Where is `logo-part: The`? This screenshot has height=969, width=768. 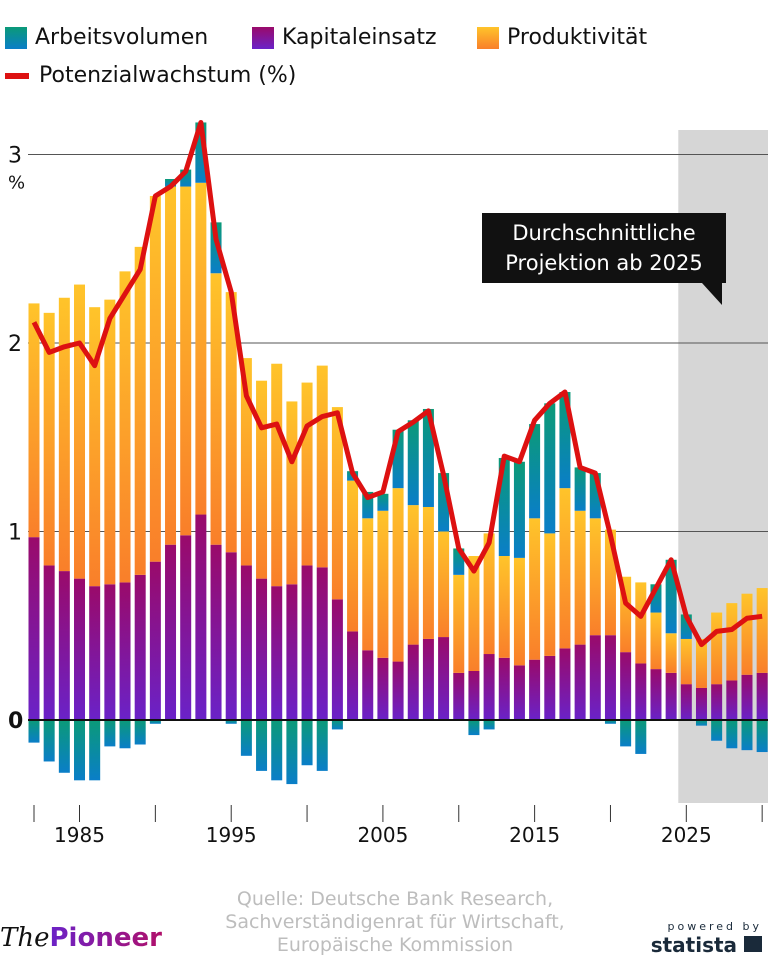 logo-part: The is located at coordinates (25, 938).